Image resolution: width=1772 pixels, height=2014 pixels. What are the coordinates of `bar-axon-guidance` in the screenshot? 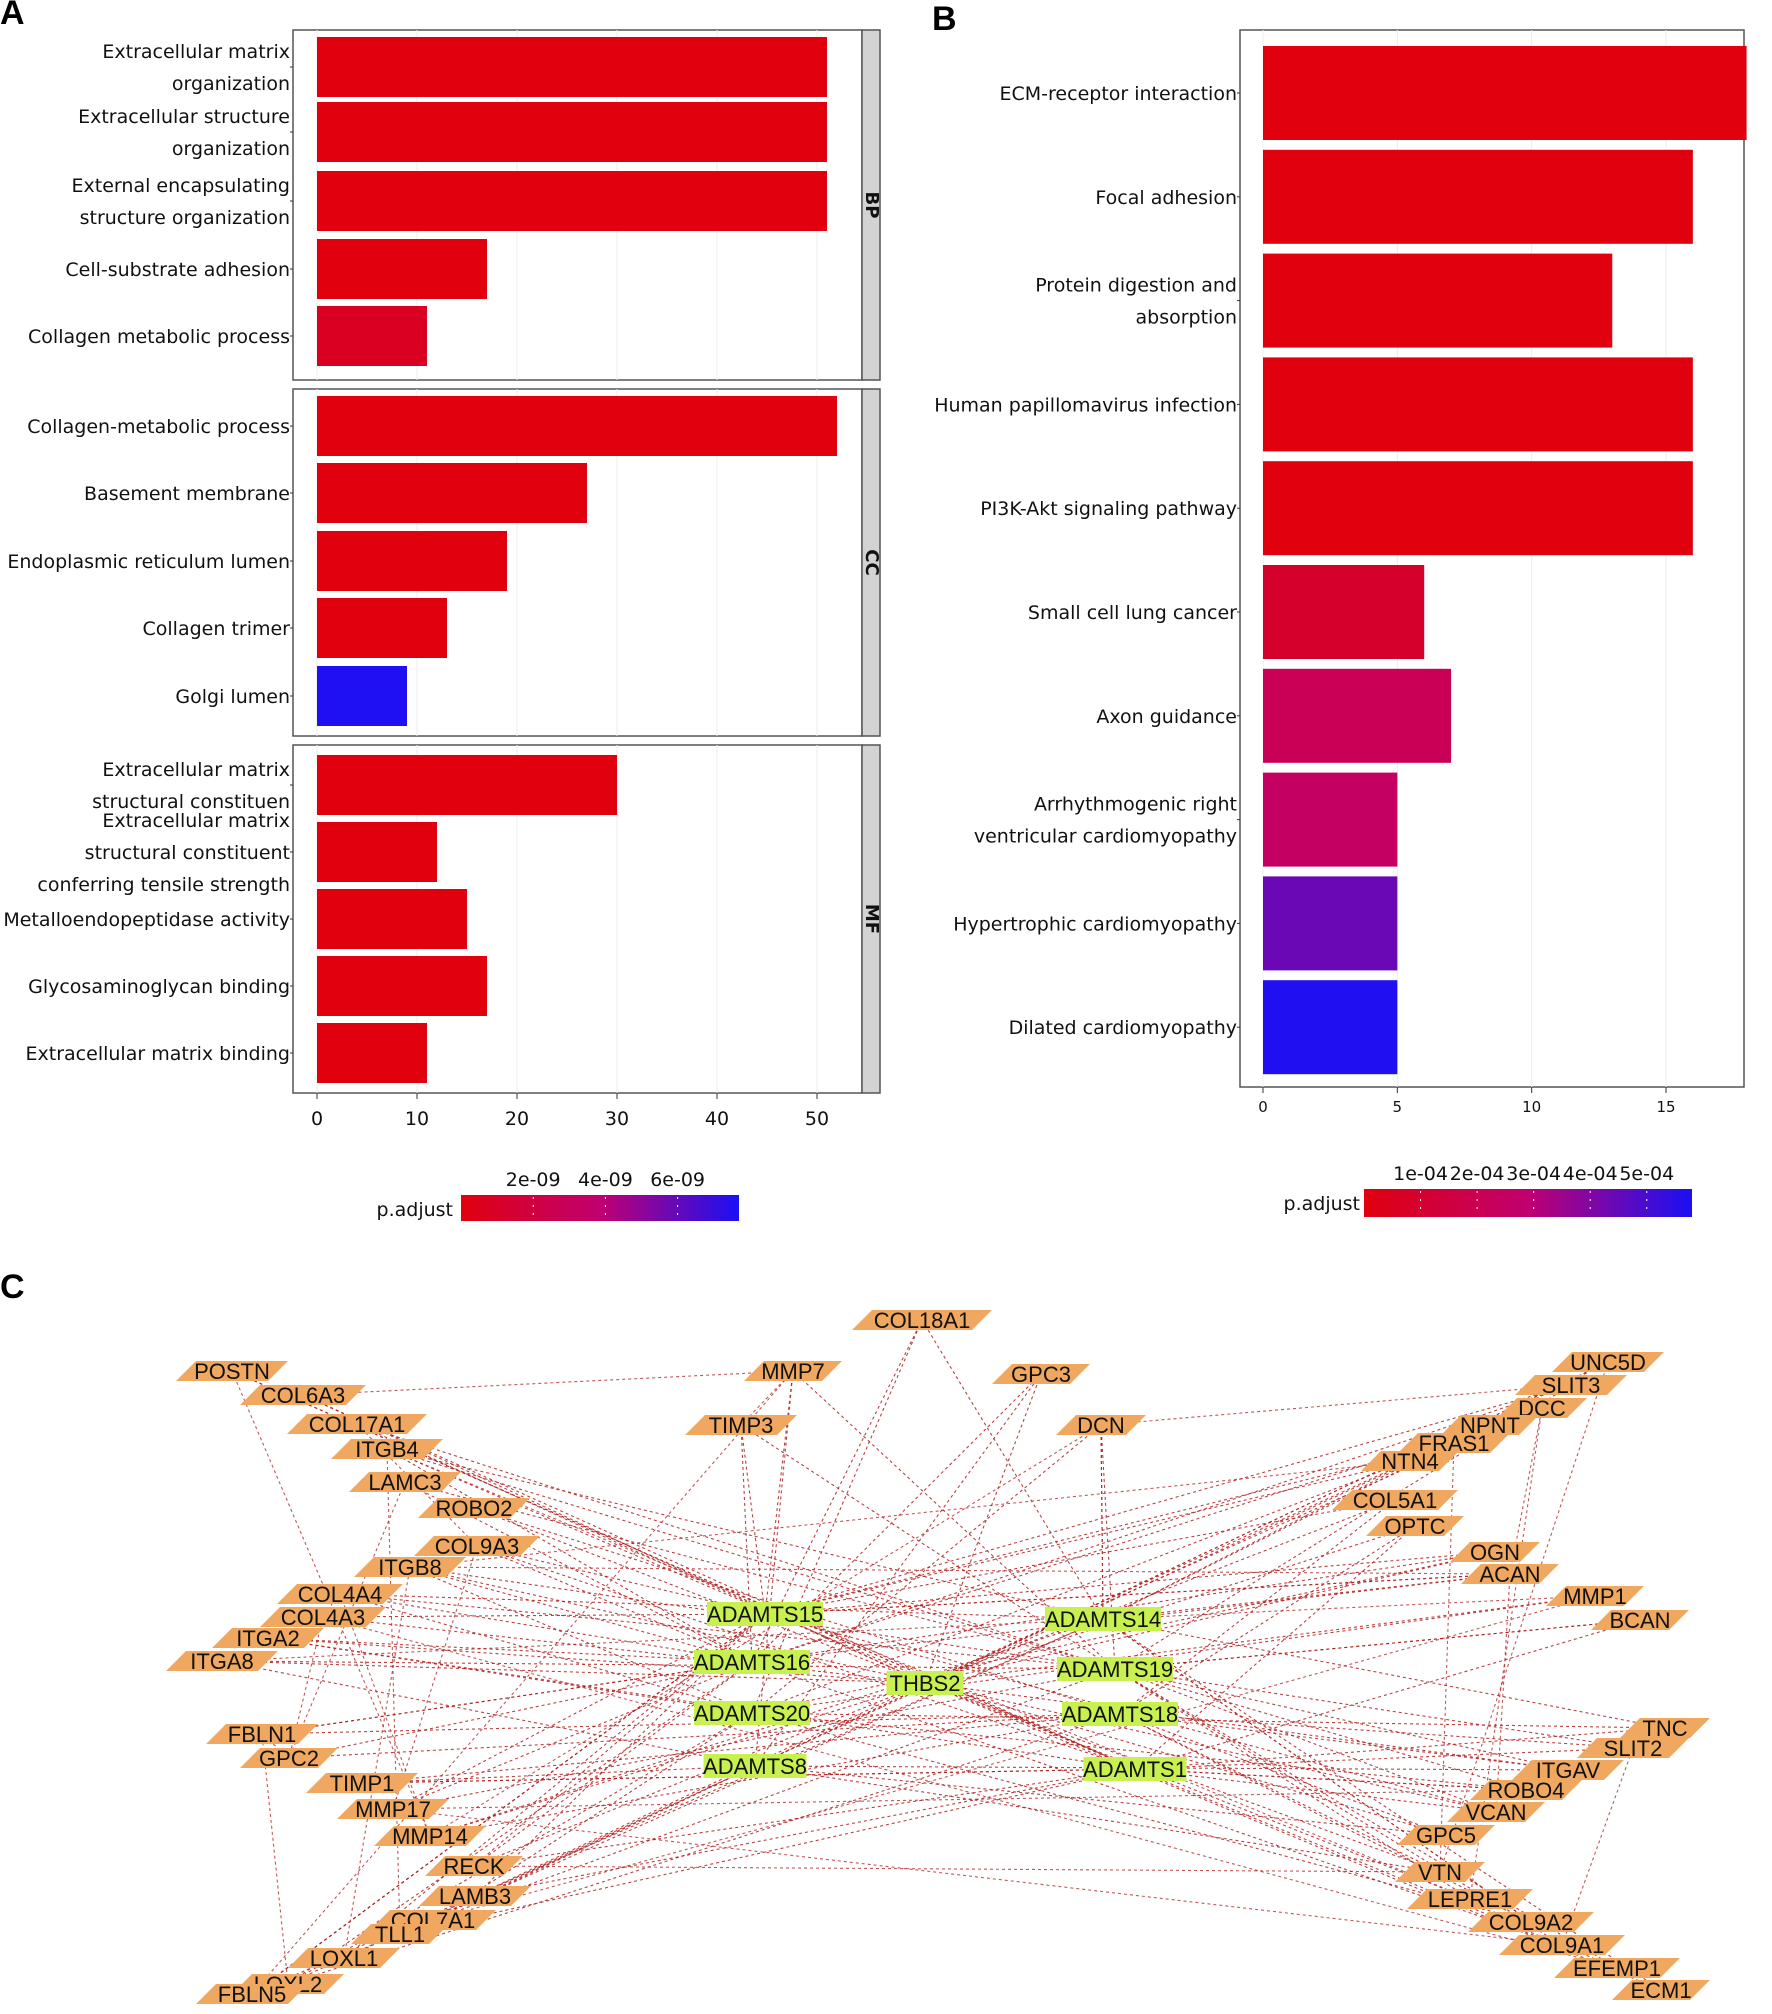 It's located at (1357, 715).